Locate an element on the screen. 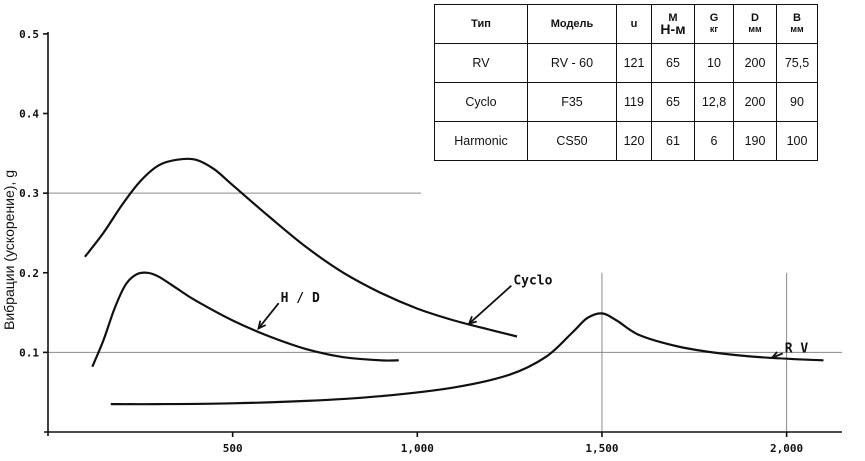 This screenshot has width=865, height=461. spec-header-cell: M Н-м is located at coordinates (673, 24).